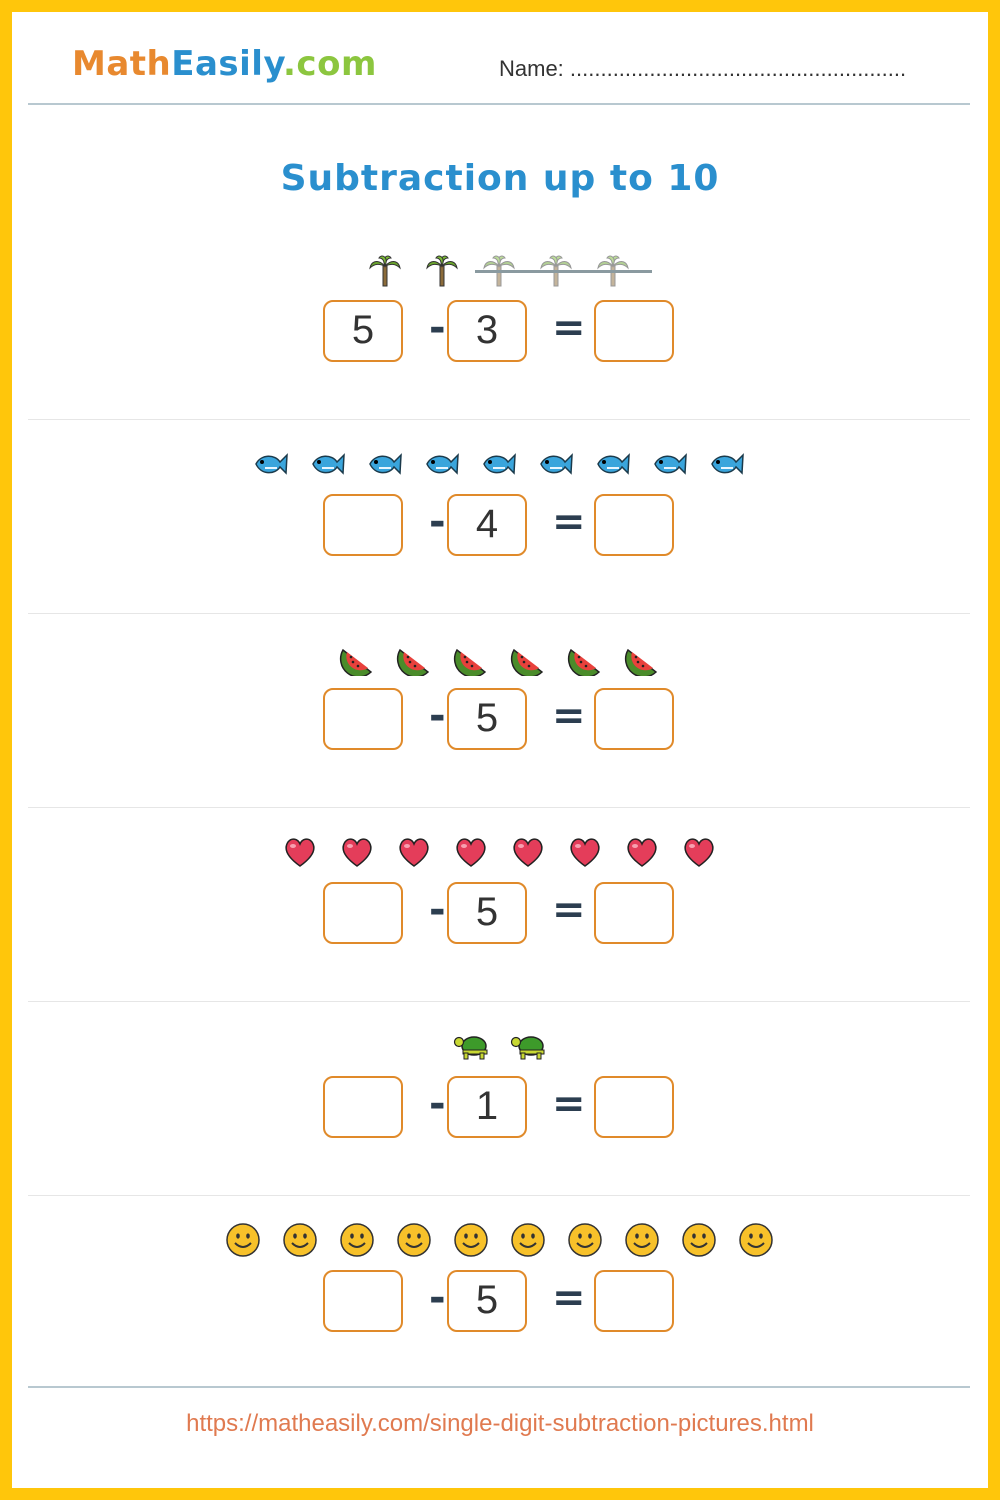 The height and width of the screenshot is (1500, 1000). What do you see at coordinates (500, 178) in the screenshot?
I see `page-title: Subtraction up to 10` at bounding box center [500, 178].